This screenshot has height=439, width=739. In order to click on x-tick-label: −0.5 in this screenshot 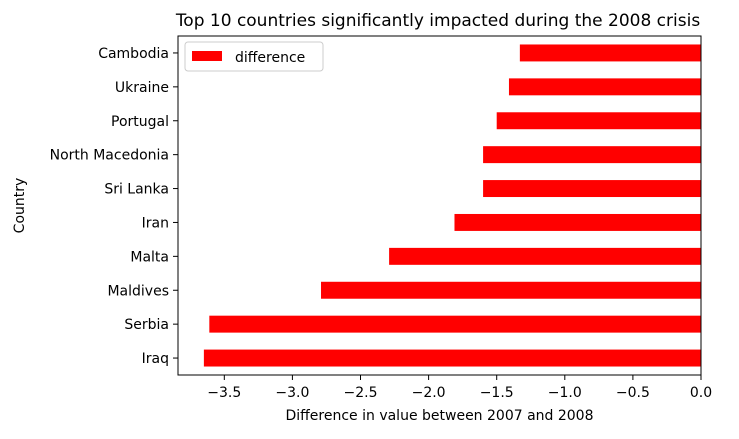, I will do `click(633, 393)`.